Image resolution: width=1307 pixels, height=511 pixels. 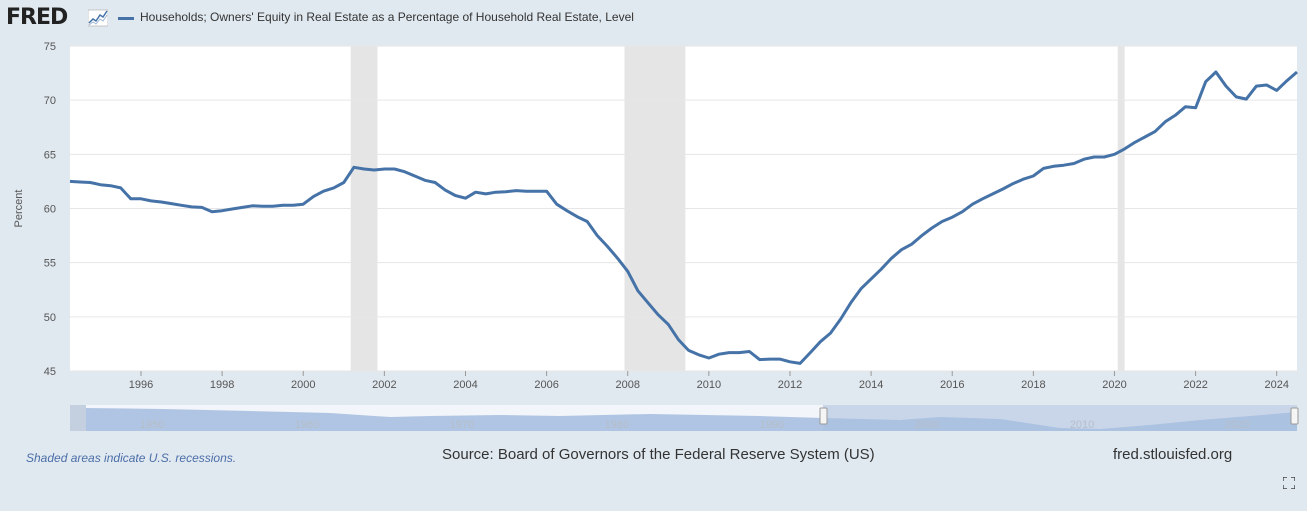 I want to click on navigator-tick-label: 1980, so click(x=617, y=425).